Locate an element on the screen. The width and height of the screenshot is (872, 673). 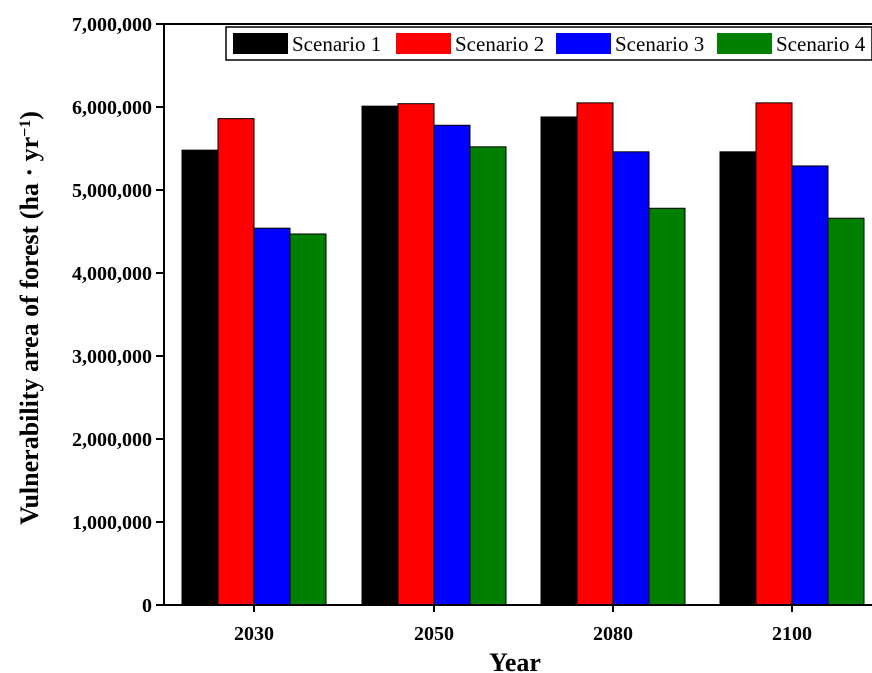
x-tick-label: 2100 is located at coordinates (792, 634).